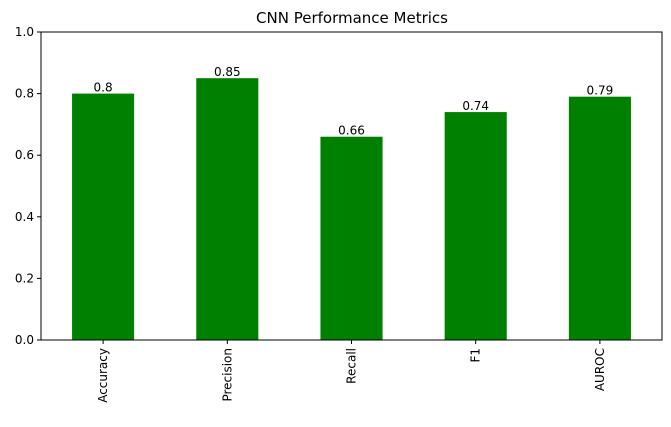 Image resolution: width=671 pixels, height=427 pixels. I want to click on x-axis: Accuracy Precision Recall F1 AUROC, so click(351, 371).